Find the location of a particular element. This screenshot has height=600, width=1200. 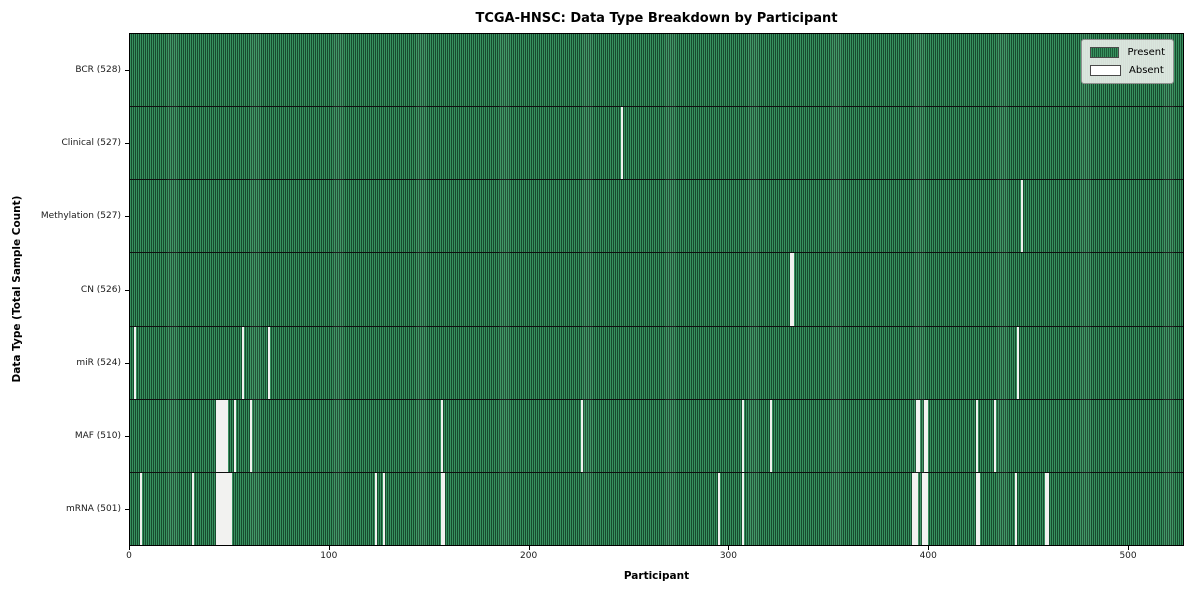

legend-label-present: Present is located at coordinates (1146, 52).